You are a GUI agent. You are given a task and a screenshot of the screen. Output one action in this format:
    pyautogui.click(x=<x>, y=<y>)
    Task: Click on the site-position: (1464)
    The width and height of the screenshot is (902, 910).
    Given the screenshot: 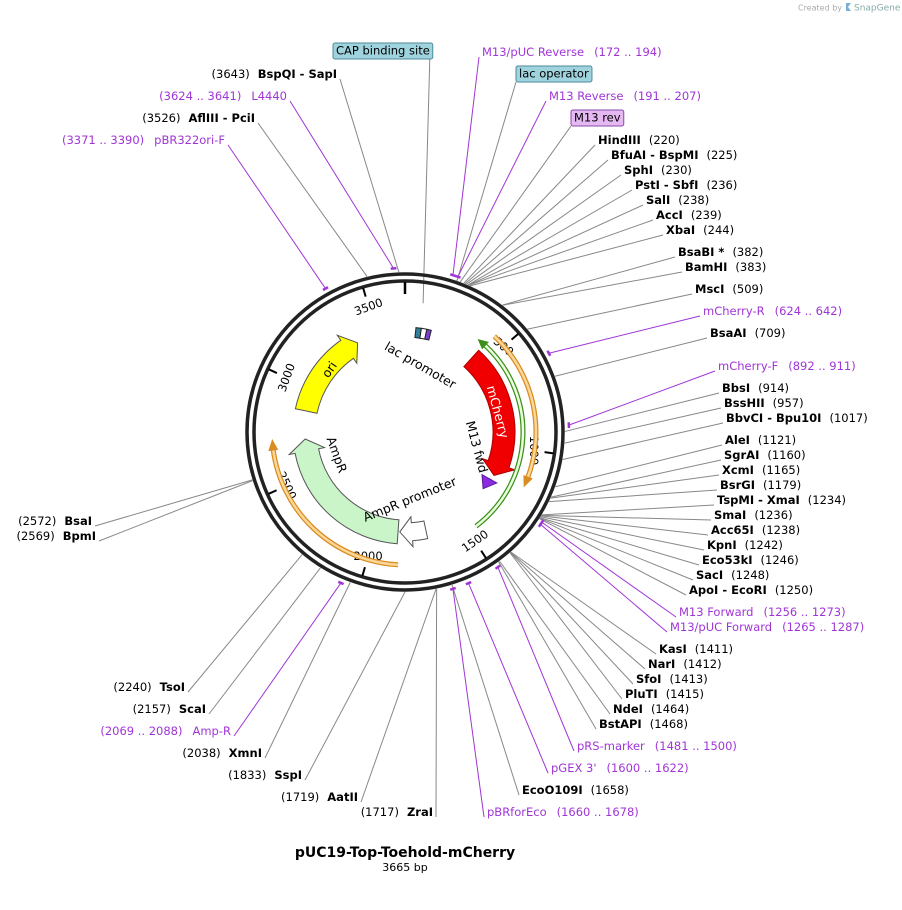 What is the action you would take?
    pyautogui.click(x=670, y=709)
    